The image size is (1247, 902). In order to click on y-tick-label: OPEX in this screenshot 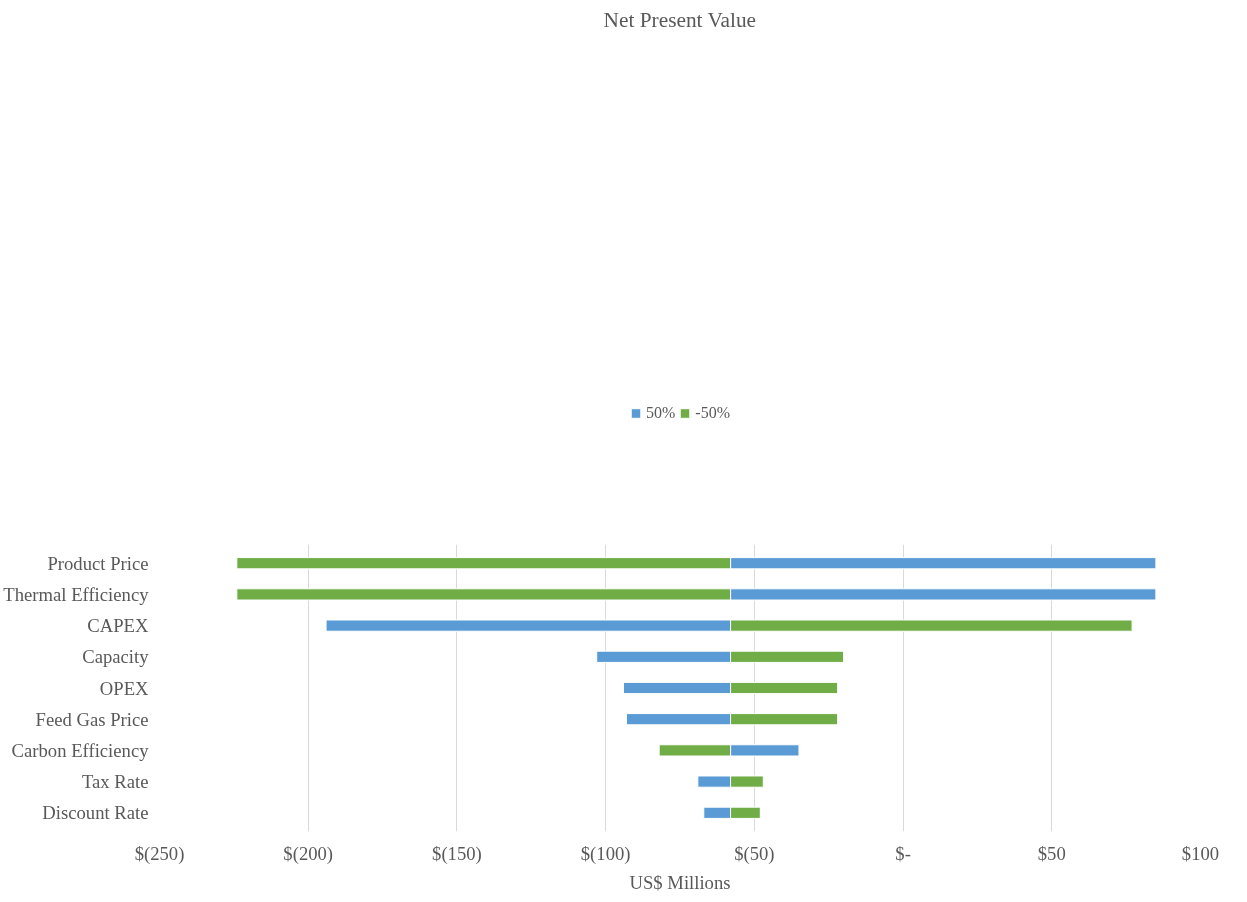, I will do `click(124, 688)`.